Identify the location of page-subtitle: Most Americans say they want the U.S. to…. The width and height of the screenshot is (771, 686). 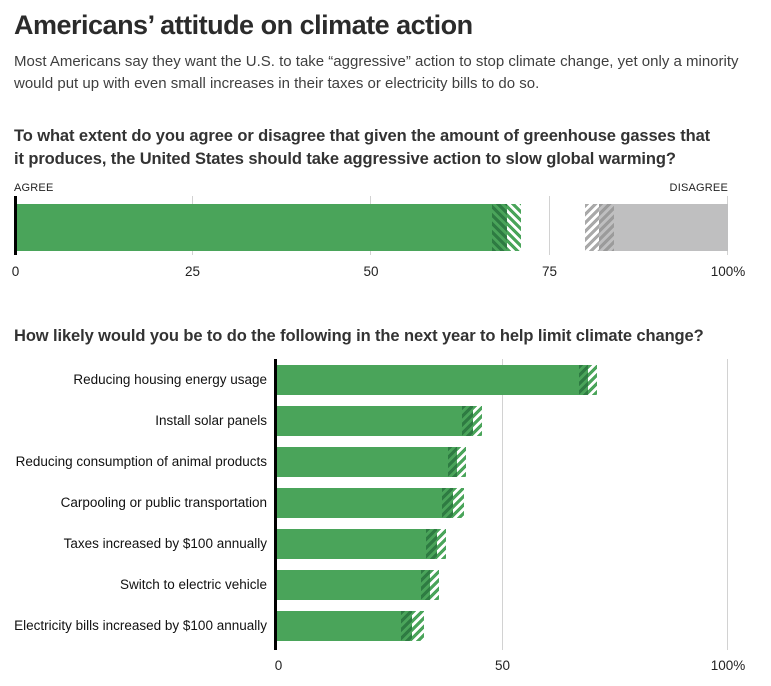
(376, 72).